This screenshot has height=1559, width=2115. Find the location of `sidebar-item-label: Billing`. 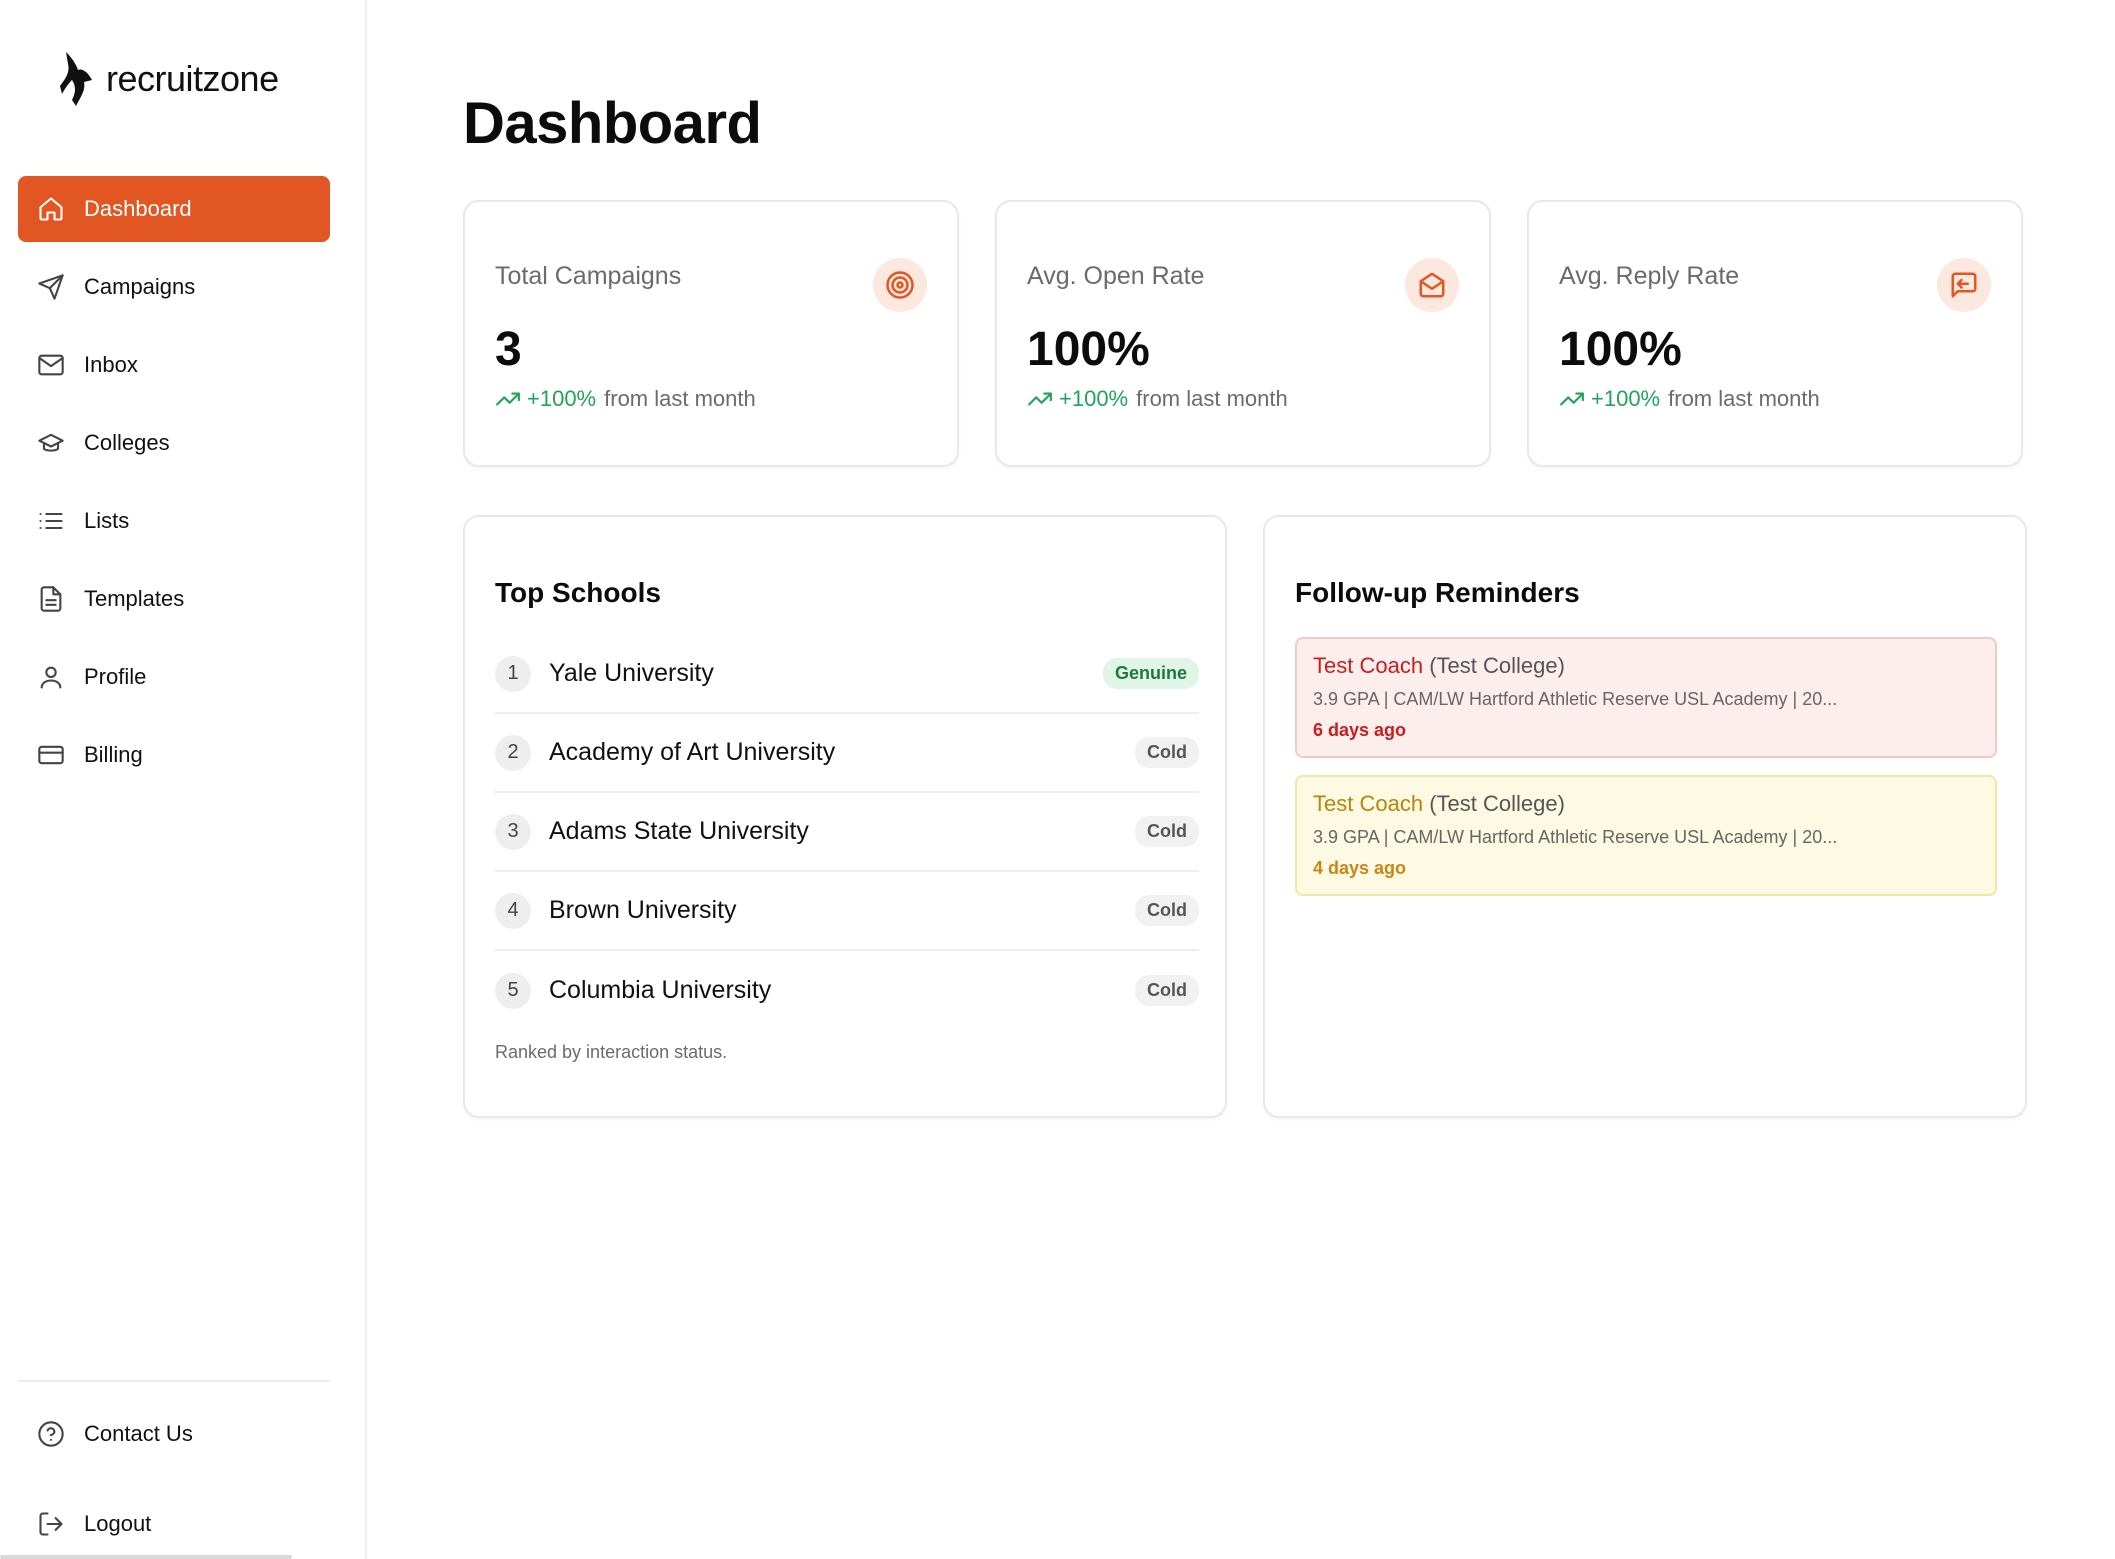

sidebar-item-label: Billing is located at coordinates (113, 754).